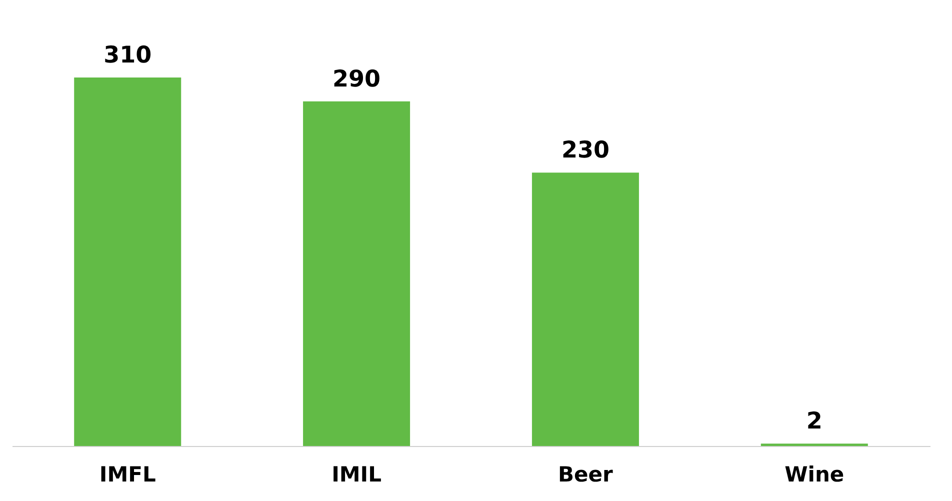 This screenshot has width=952, height=501. I want to click on data-label: 230, so click(585, 151).